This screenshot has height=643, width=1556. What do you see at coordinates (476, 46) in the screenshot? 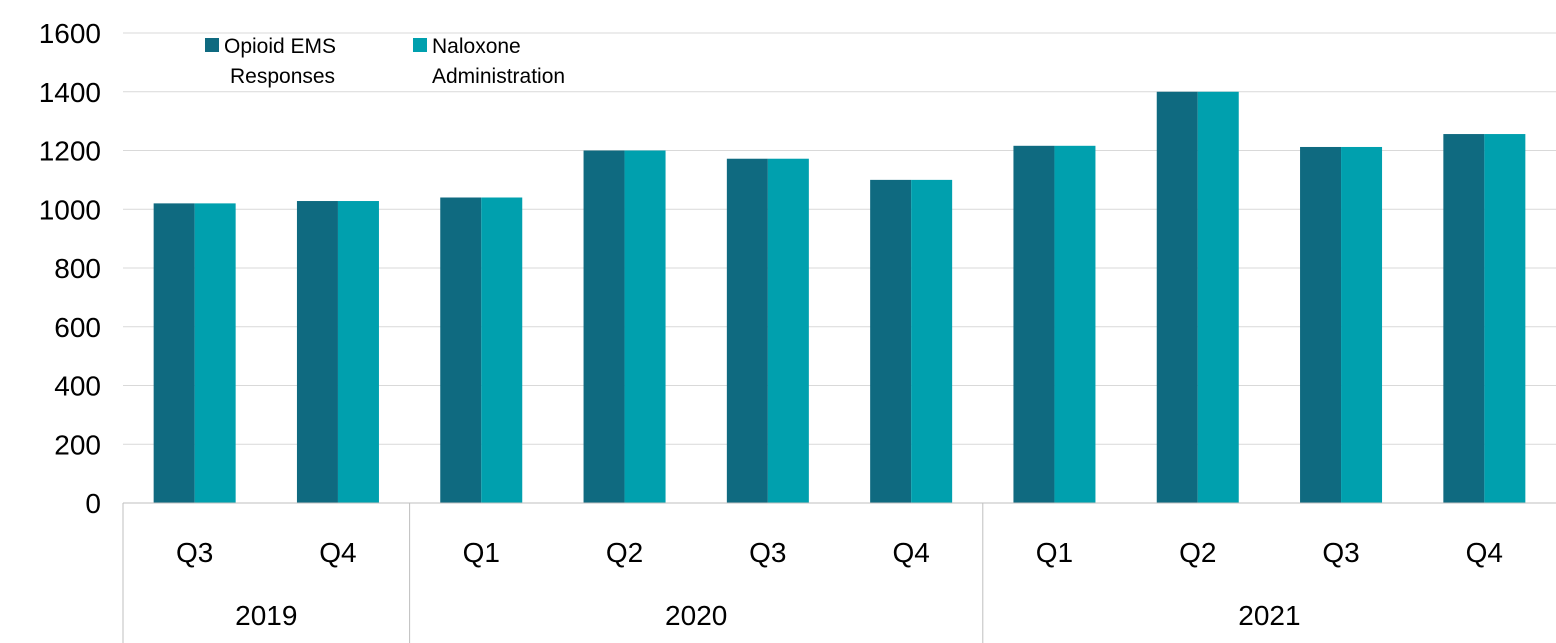
I see `legend-label-line-1: Naloxone` at bounding box center [476, 46].